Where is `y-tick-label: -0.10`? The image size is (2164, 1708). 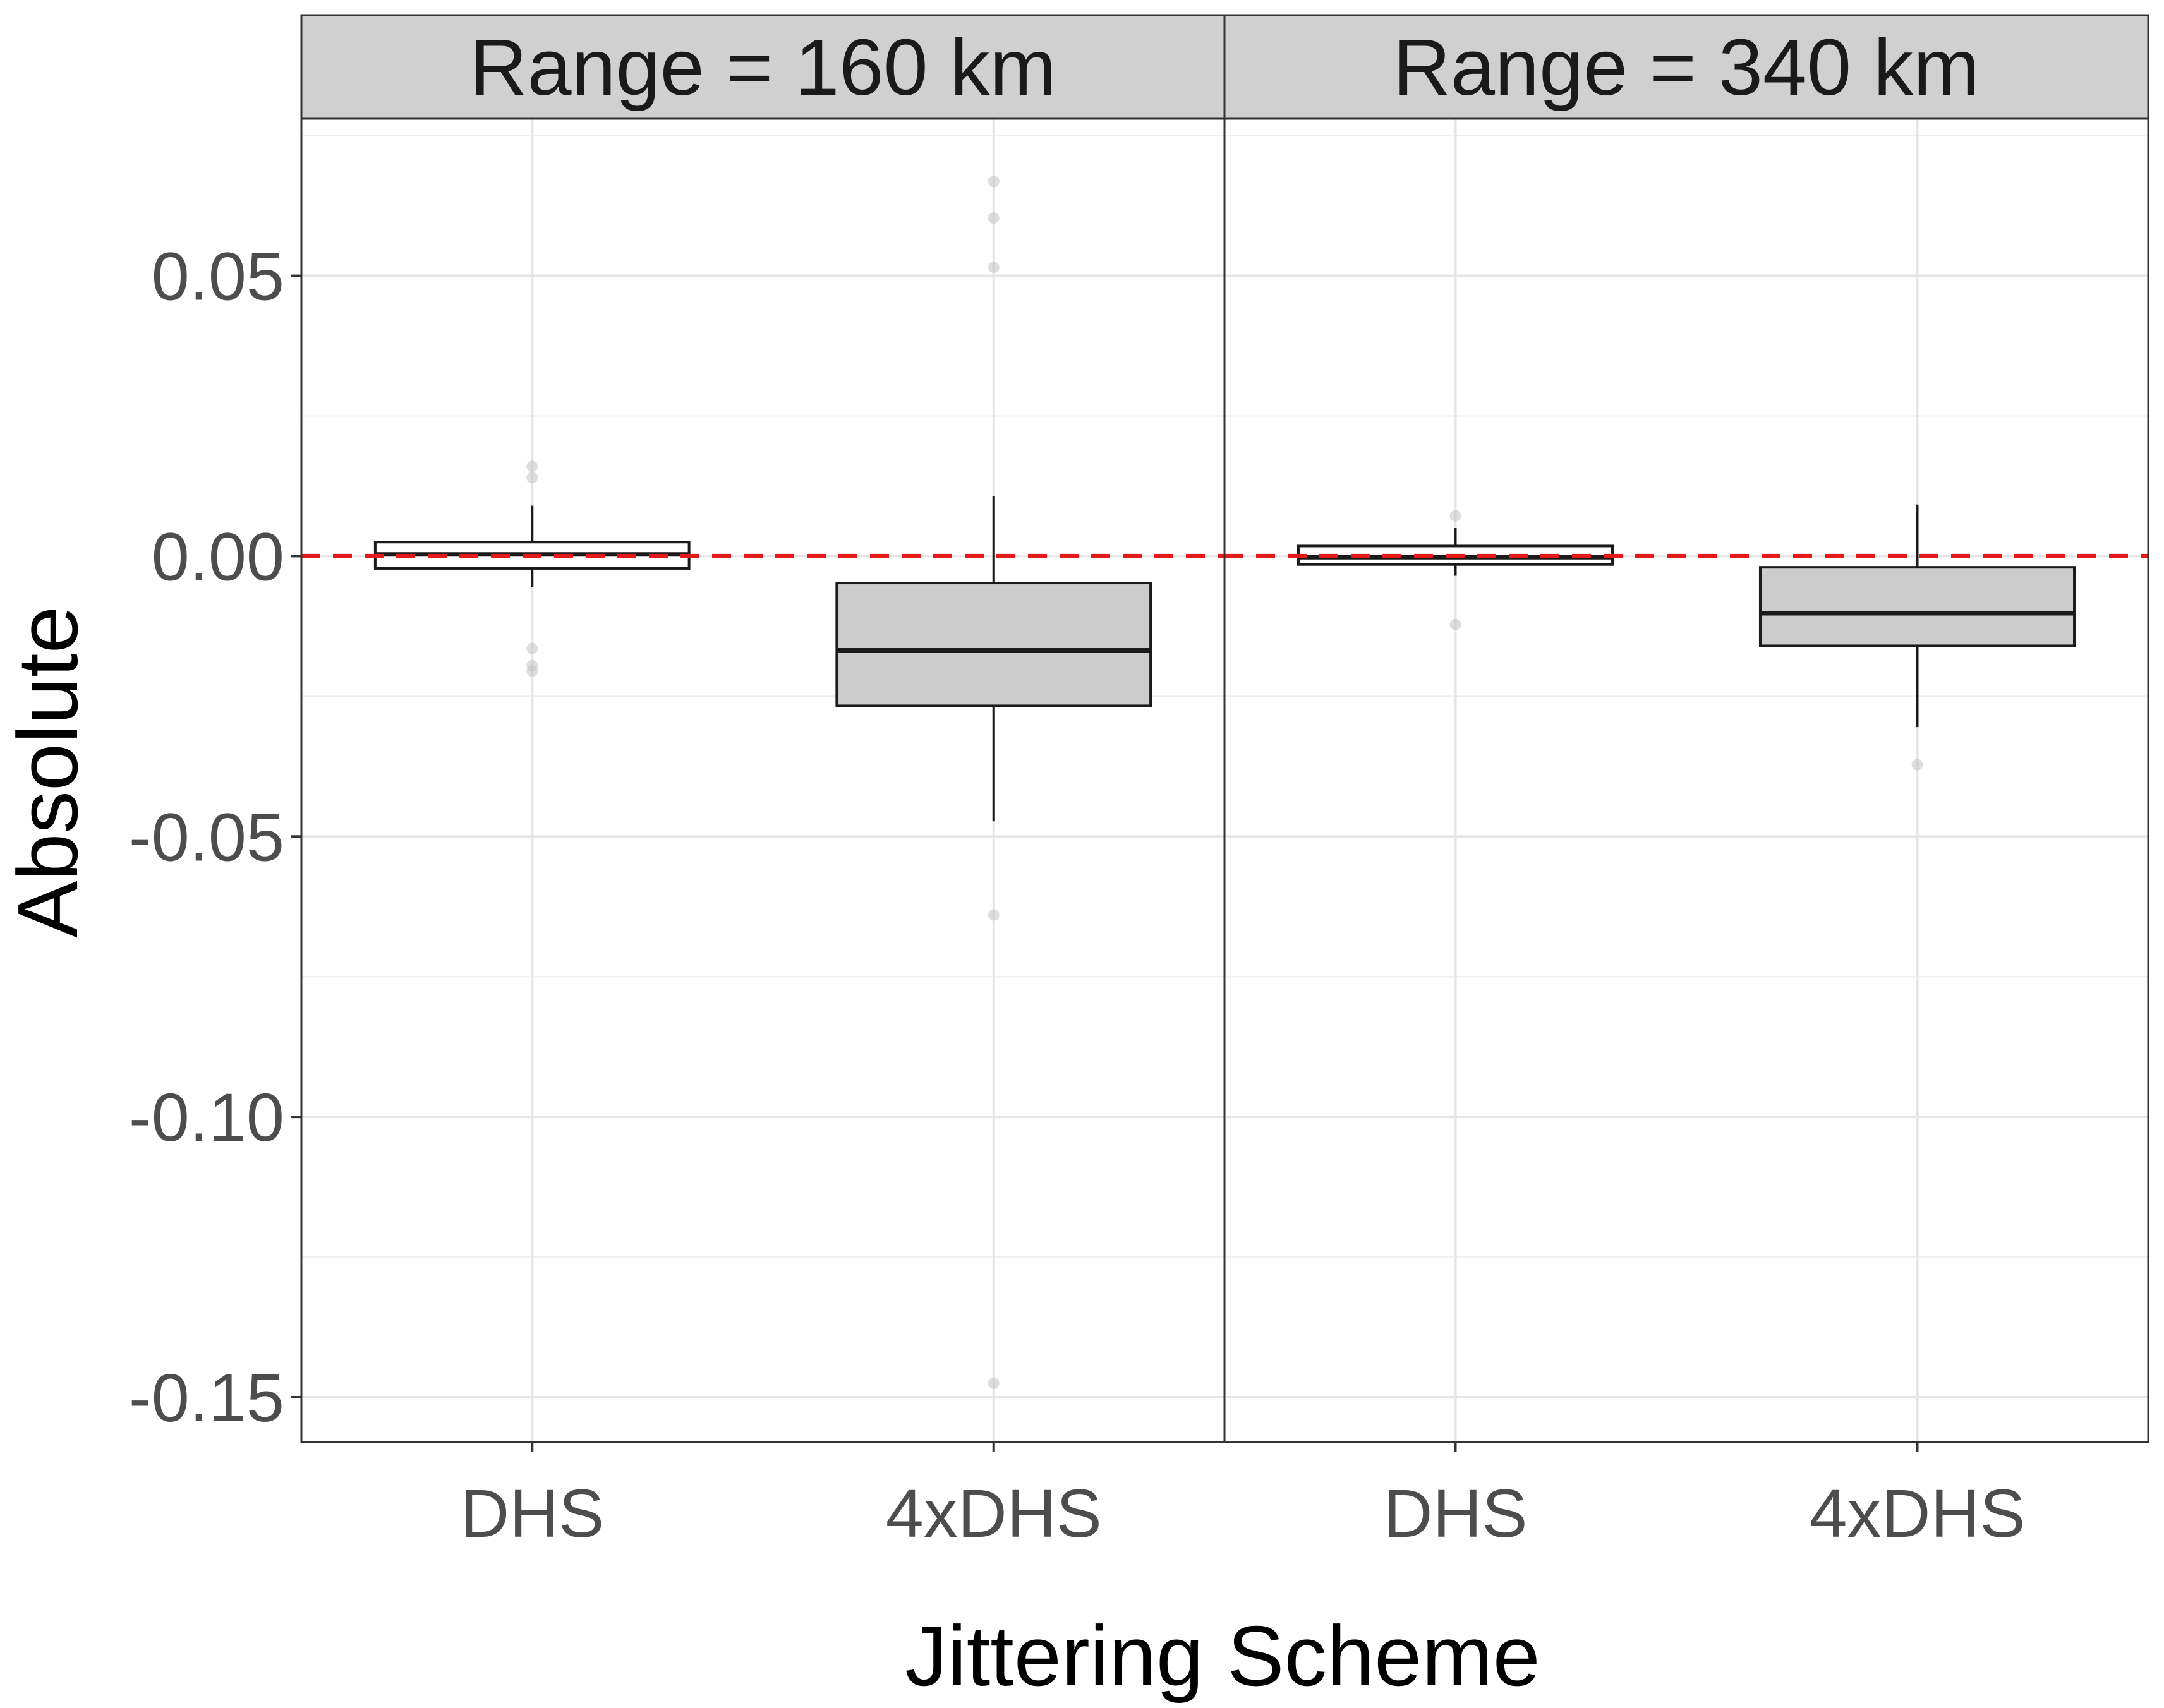 y-tick-label: -0.10 is located at coordinates (206, 1117).